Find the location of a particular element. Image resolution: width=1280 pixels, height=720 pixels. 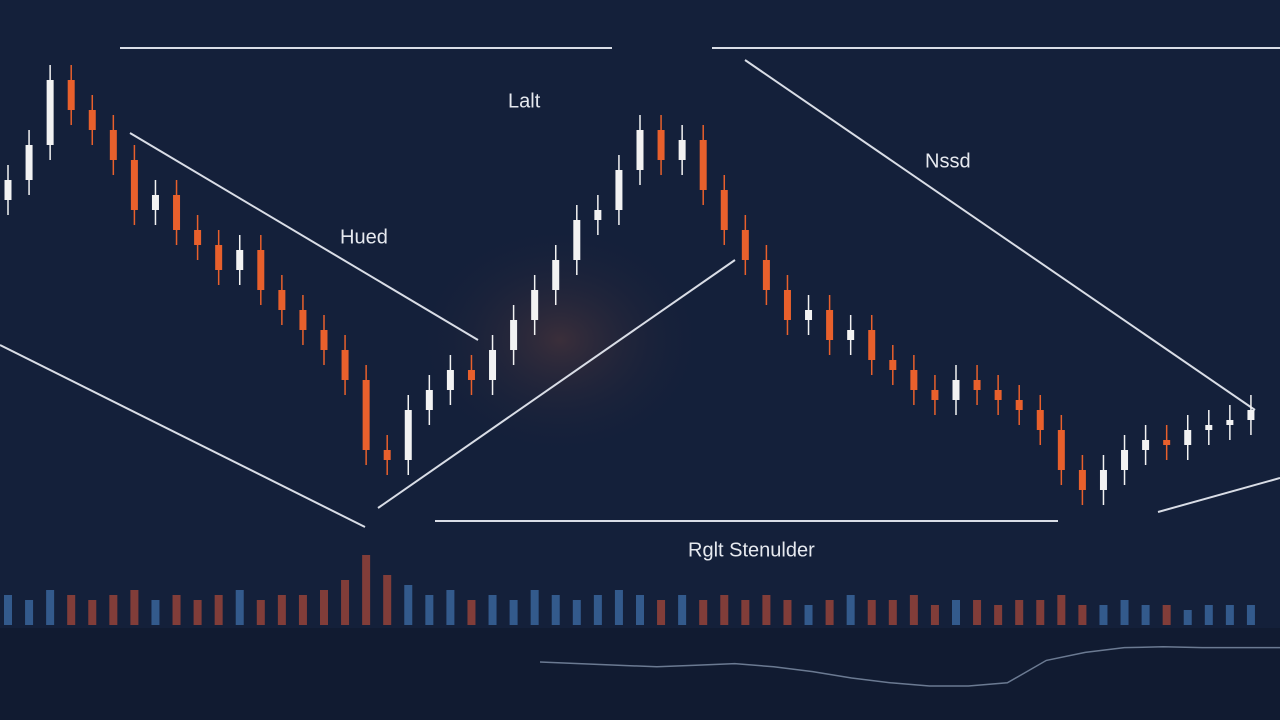

glow is located at coordinates (560, 340).